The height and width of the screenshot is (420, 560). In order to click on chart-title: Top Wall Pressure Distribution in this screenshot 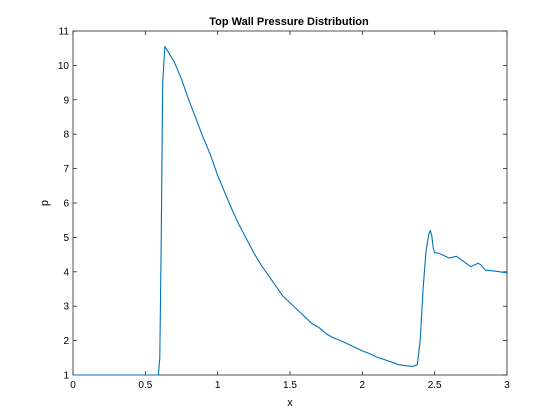, I will do `click(289, 22)`.